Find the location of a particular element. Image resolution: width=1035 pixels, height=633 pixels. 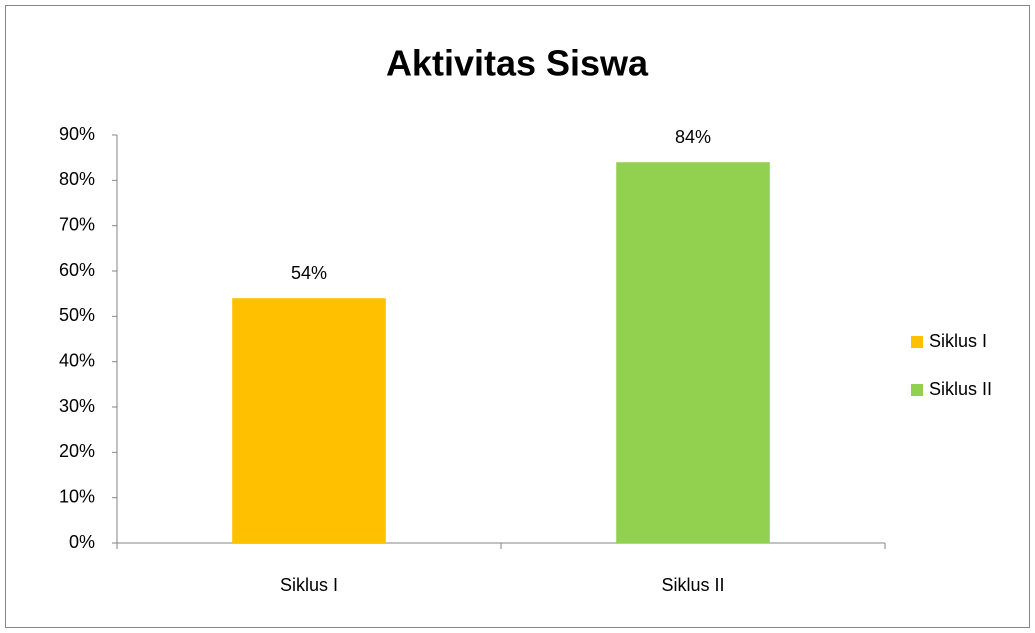

y-tick-label: 30% is located at coordinates (77, 406).